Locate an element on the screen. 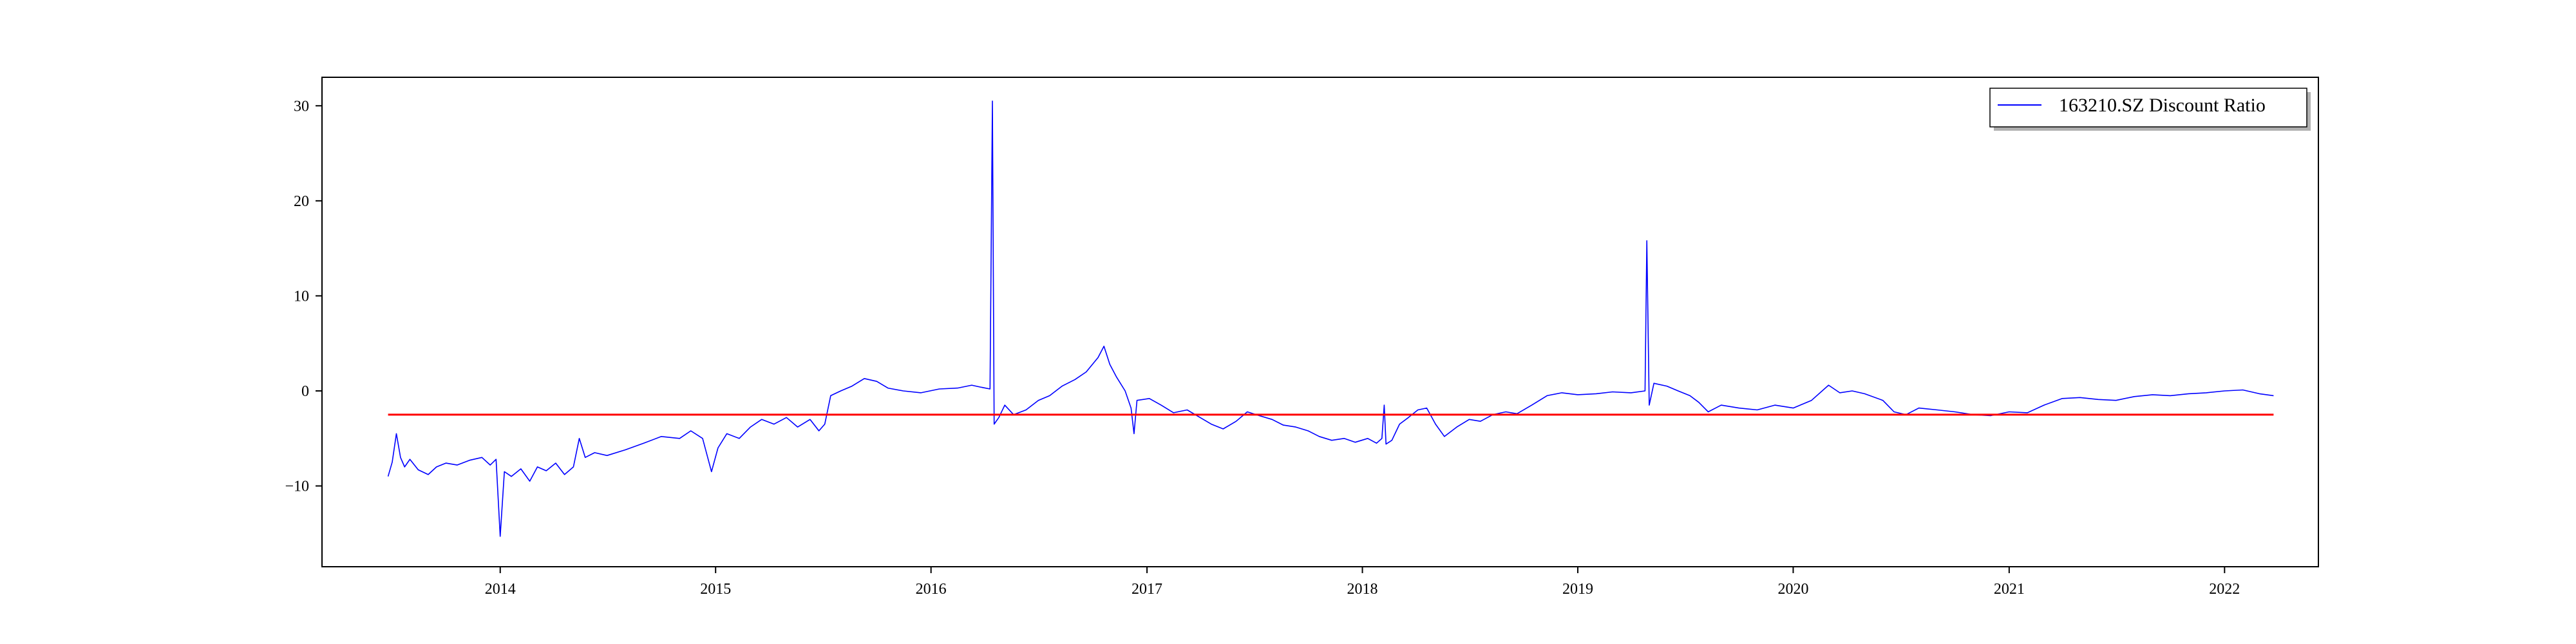 This screenshot has width=2576, height=644. x-tick-label: 2018 is located at coordinates (1362, 589).